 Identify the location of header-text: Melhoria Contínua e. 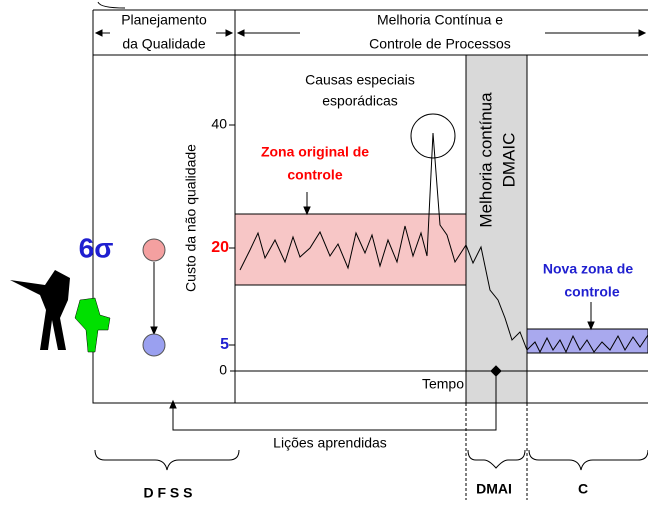
(440, 20).